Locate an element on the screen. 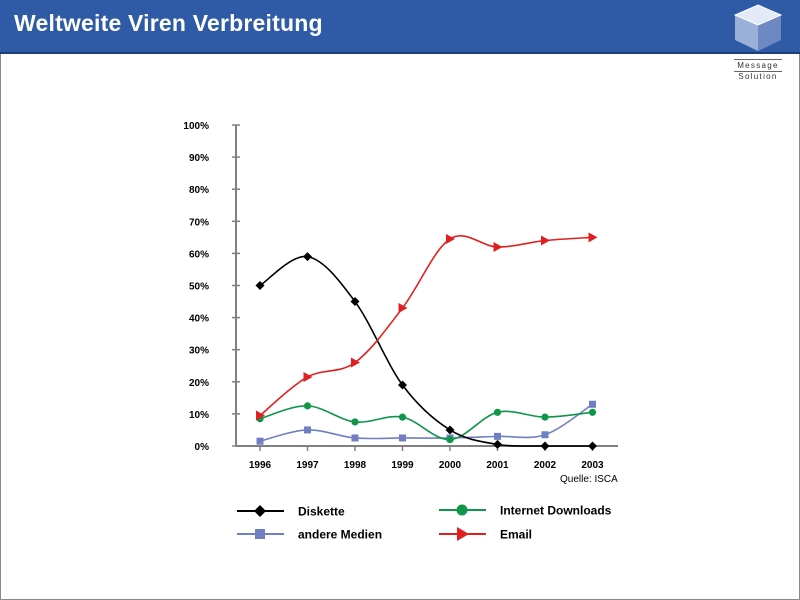 Image resolution: width=800 pixels, height=600 pixels. x-tick-label: 1996 is located at coordinates (260, 465).